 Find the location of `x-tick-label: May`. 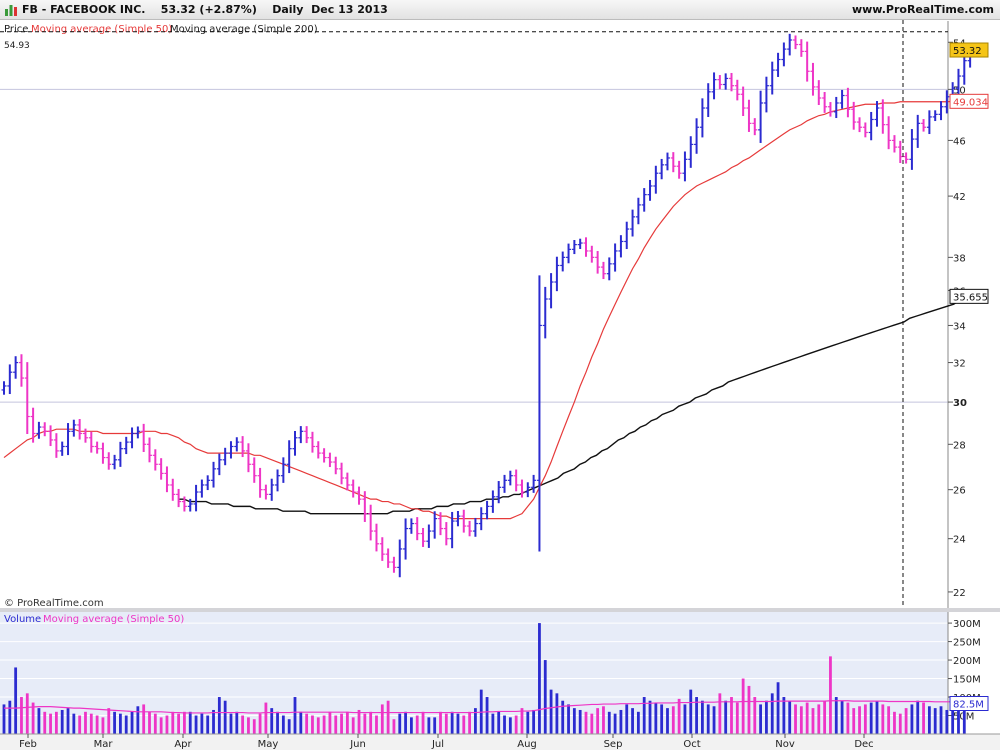

x-tick-label: May is located at coordinates (268, 744).